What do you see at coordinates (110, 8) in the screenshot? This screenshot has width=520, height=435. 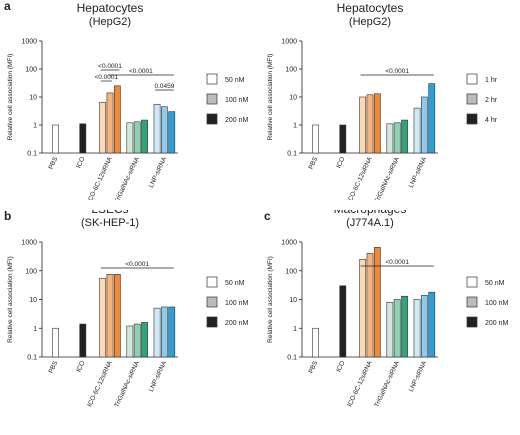 I see `chart-title: Hepatocytes` at bounding box center [110, 8].